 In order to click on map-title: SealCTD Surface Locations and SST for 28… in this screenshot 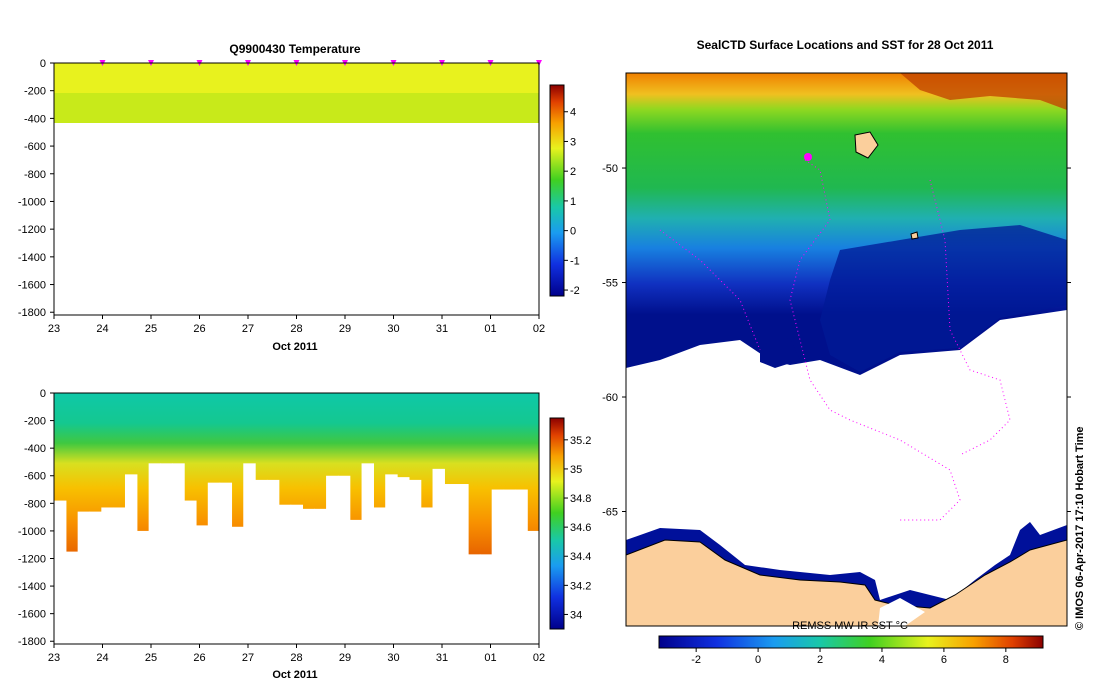, I will do `click(845, 45)`.